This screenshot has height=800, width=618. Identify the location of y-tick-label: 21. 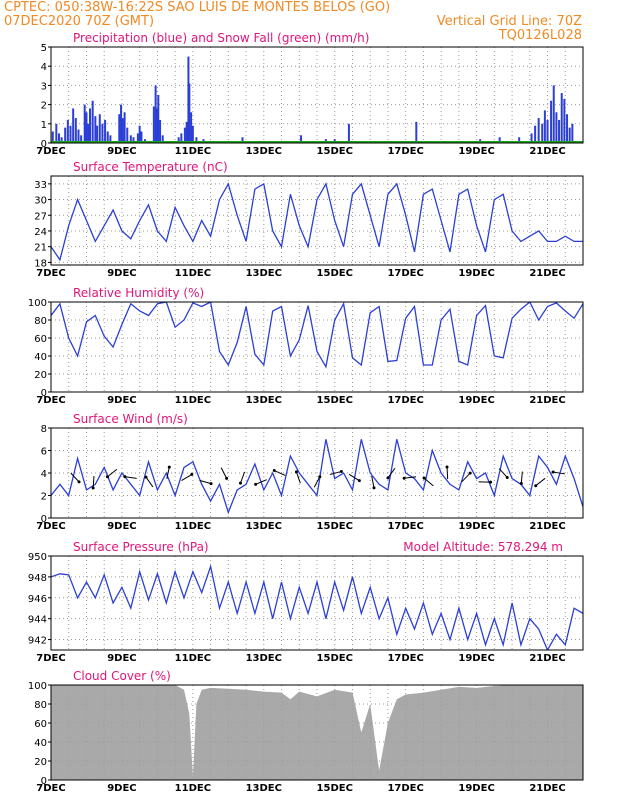
(40, 248).